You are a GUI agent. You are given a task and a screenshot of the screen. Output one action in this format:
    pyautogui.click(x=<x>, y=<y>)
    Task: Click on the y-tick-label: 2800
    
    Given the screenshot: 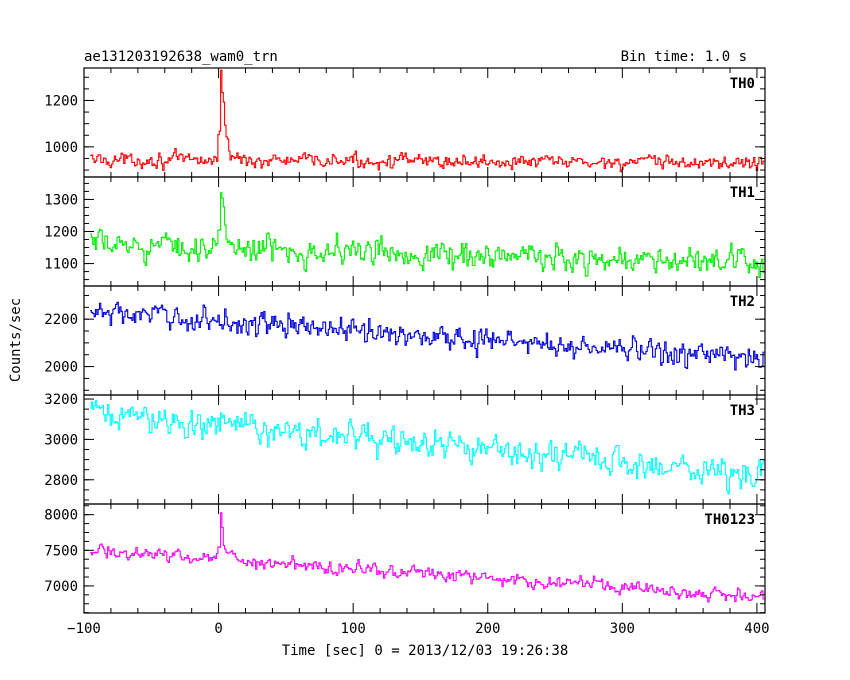 What is the action you would take?
    pyautogui.click(x=61, y=481)
    